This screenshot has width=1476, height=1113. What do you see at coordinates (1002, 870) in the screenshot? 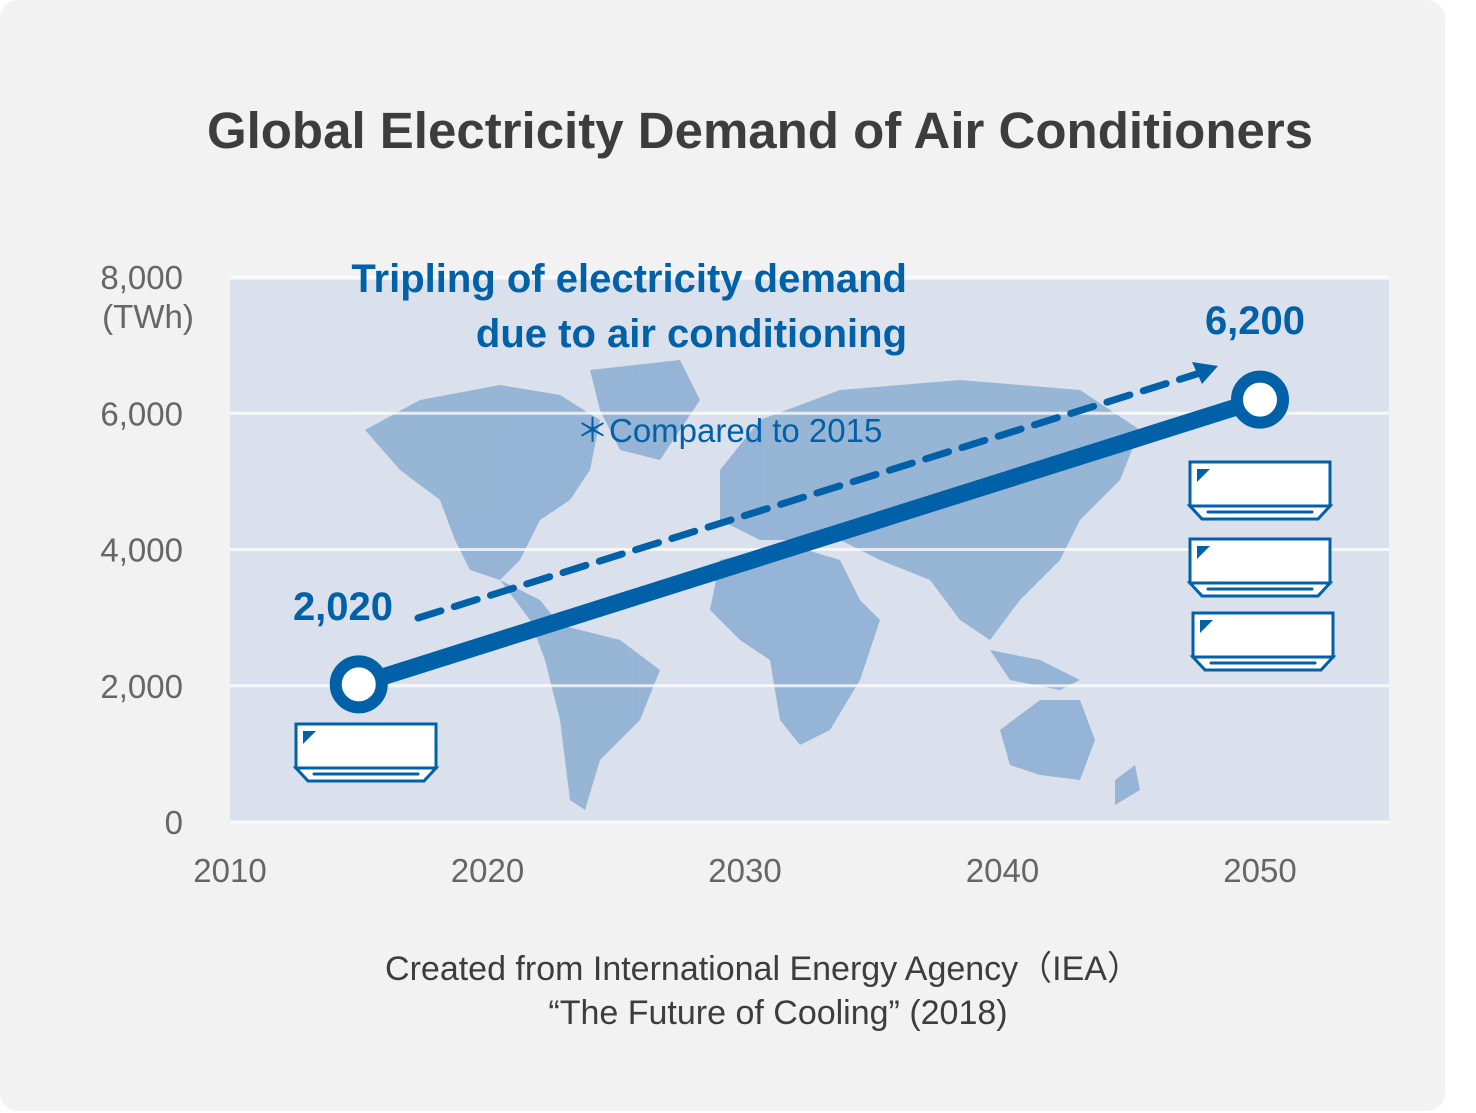
I see `x-tick-label: 2040` at bounding box center [1002, 870].